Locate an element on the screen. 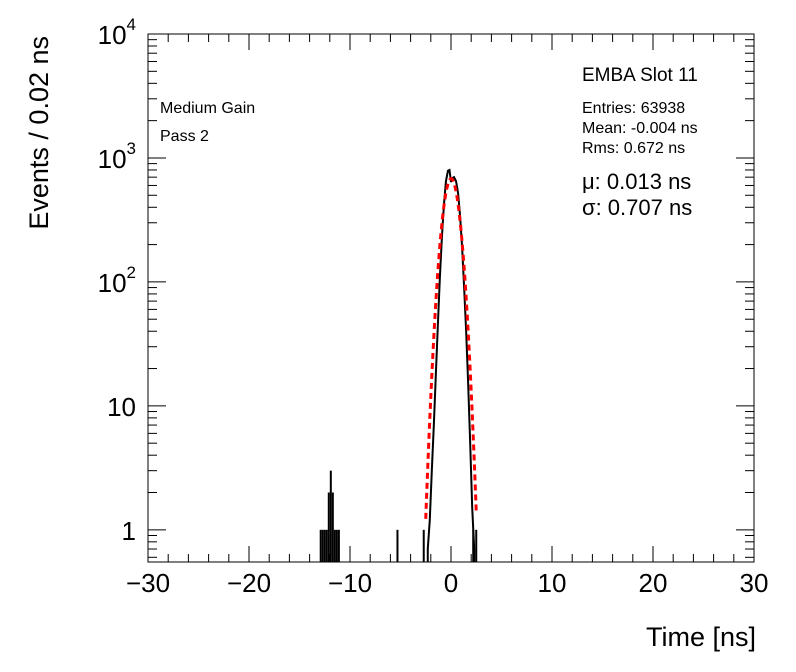 The height and width of the screenshot is (672, 796). y-tick-label: 10 is located at coordinates (121, 407).